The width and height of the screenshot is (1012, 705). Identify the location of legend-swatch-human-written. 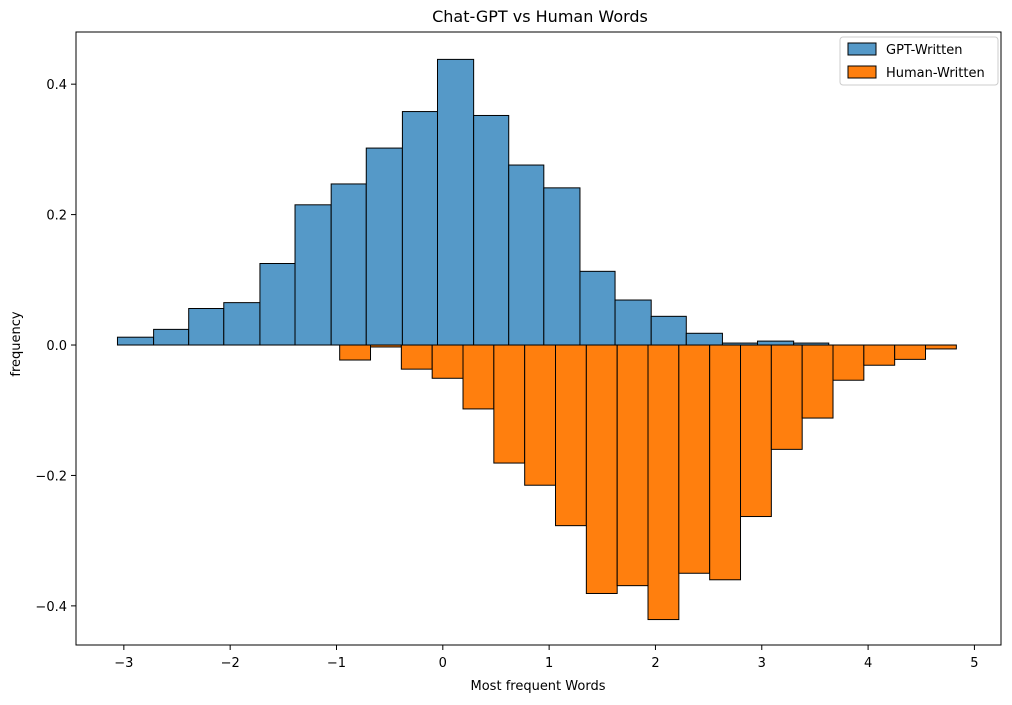
(862, 72).